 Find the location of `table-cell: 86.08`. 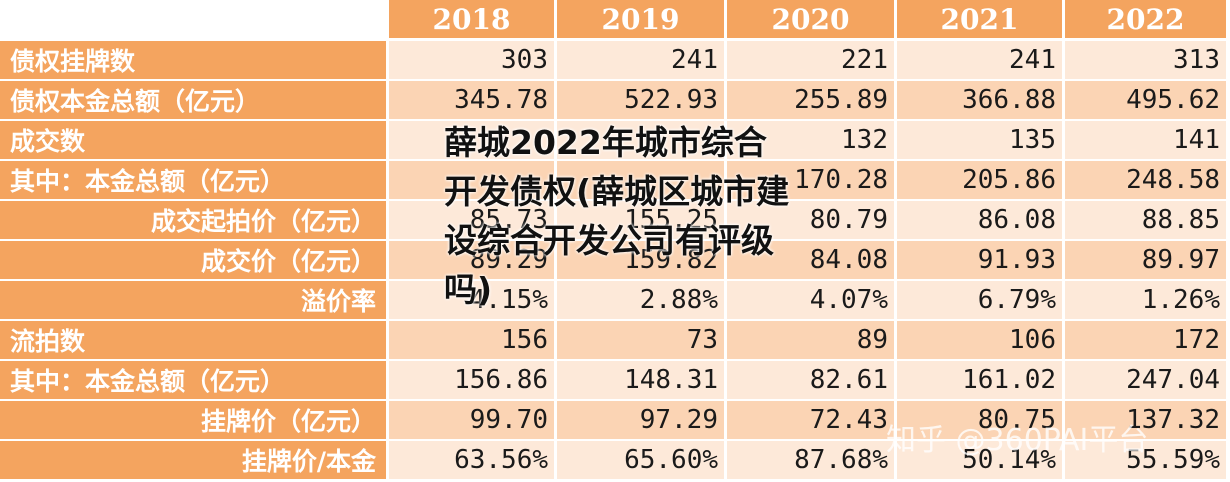

table-cell: 86.08 is located at coordinates (979, 220).